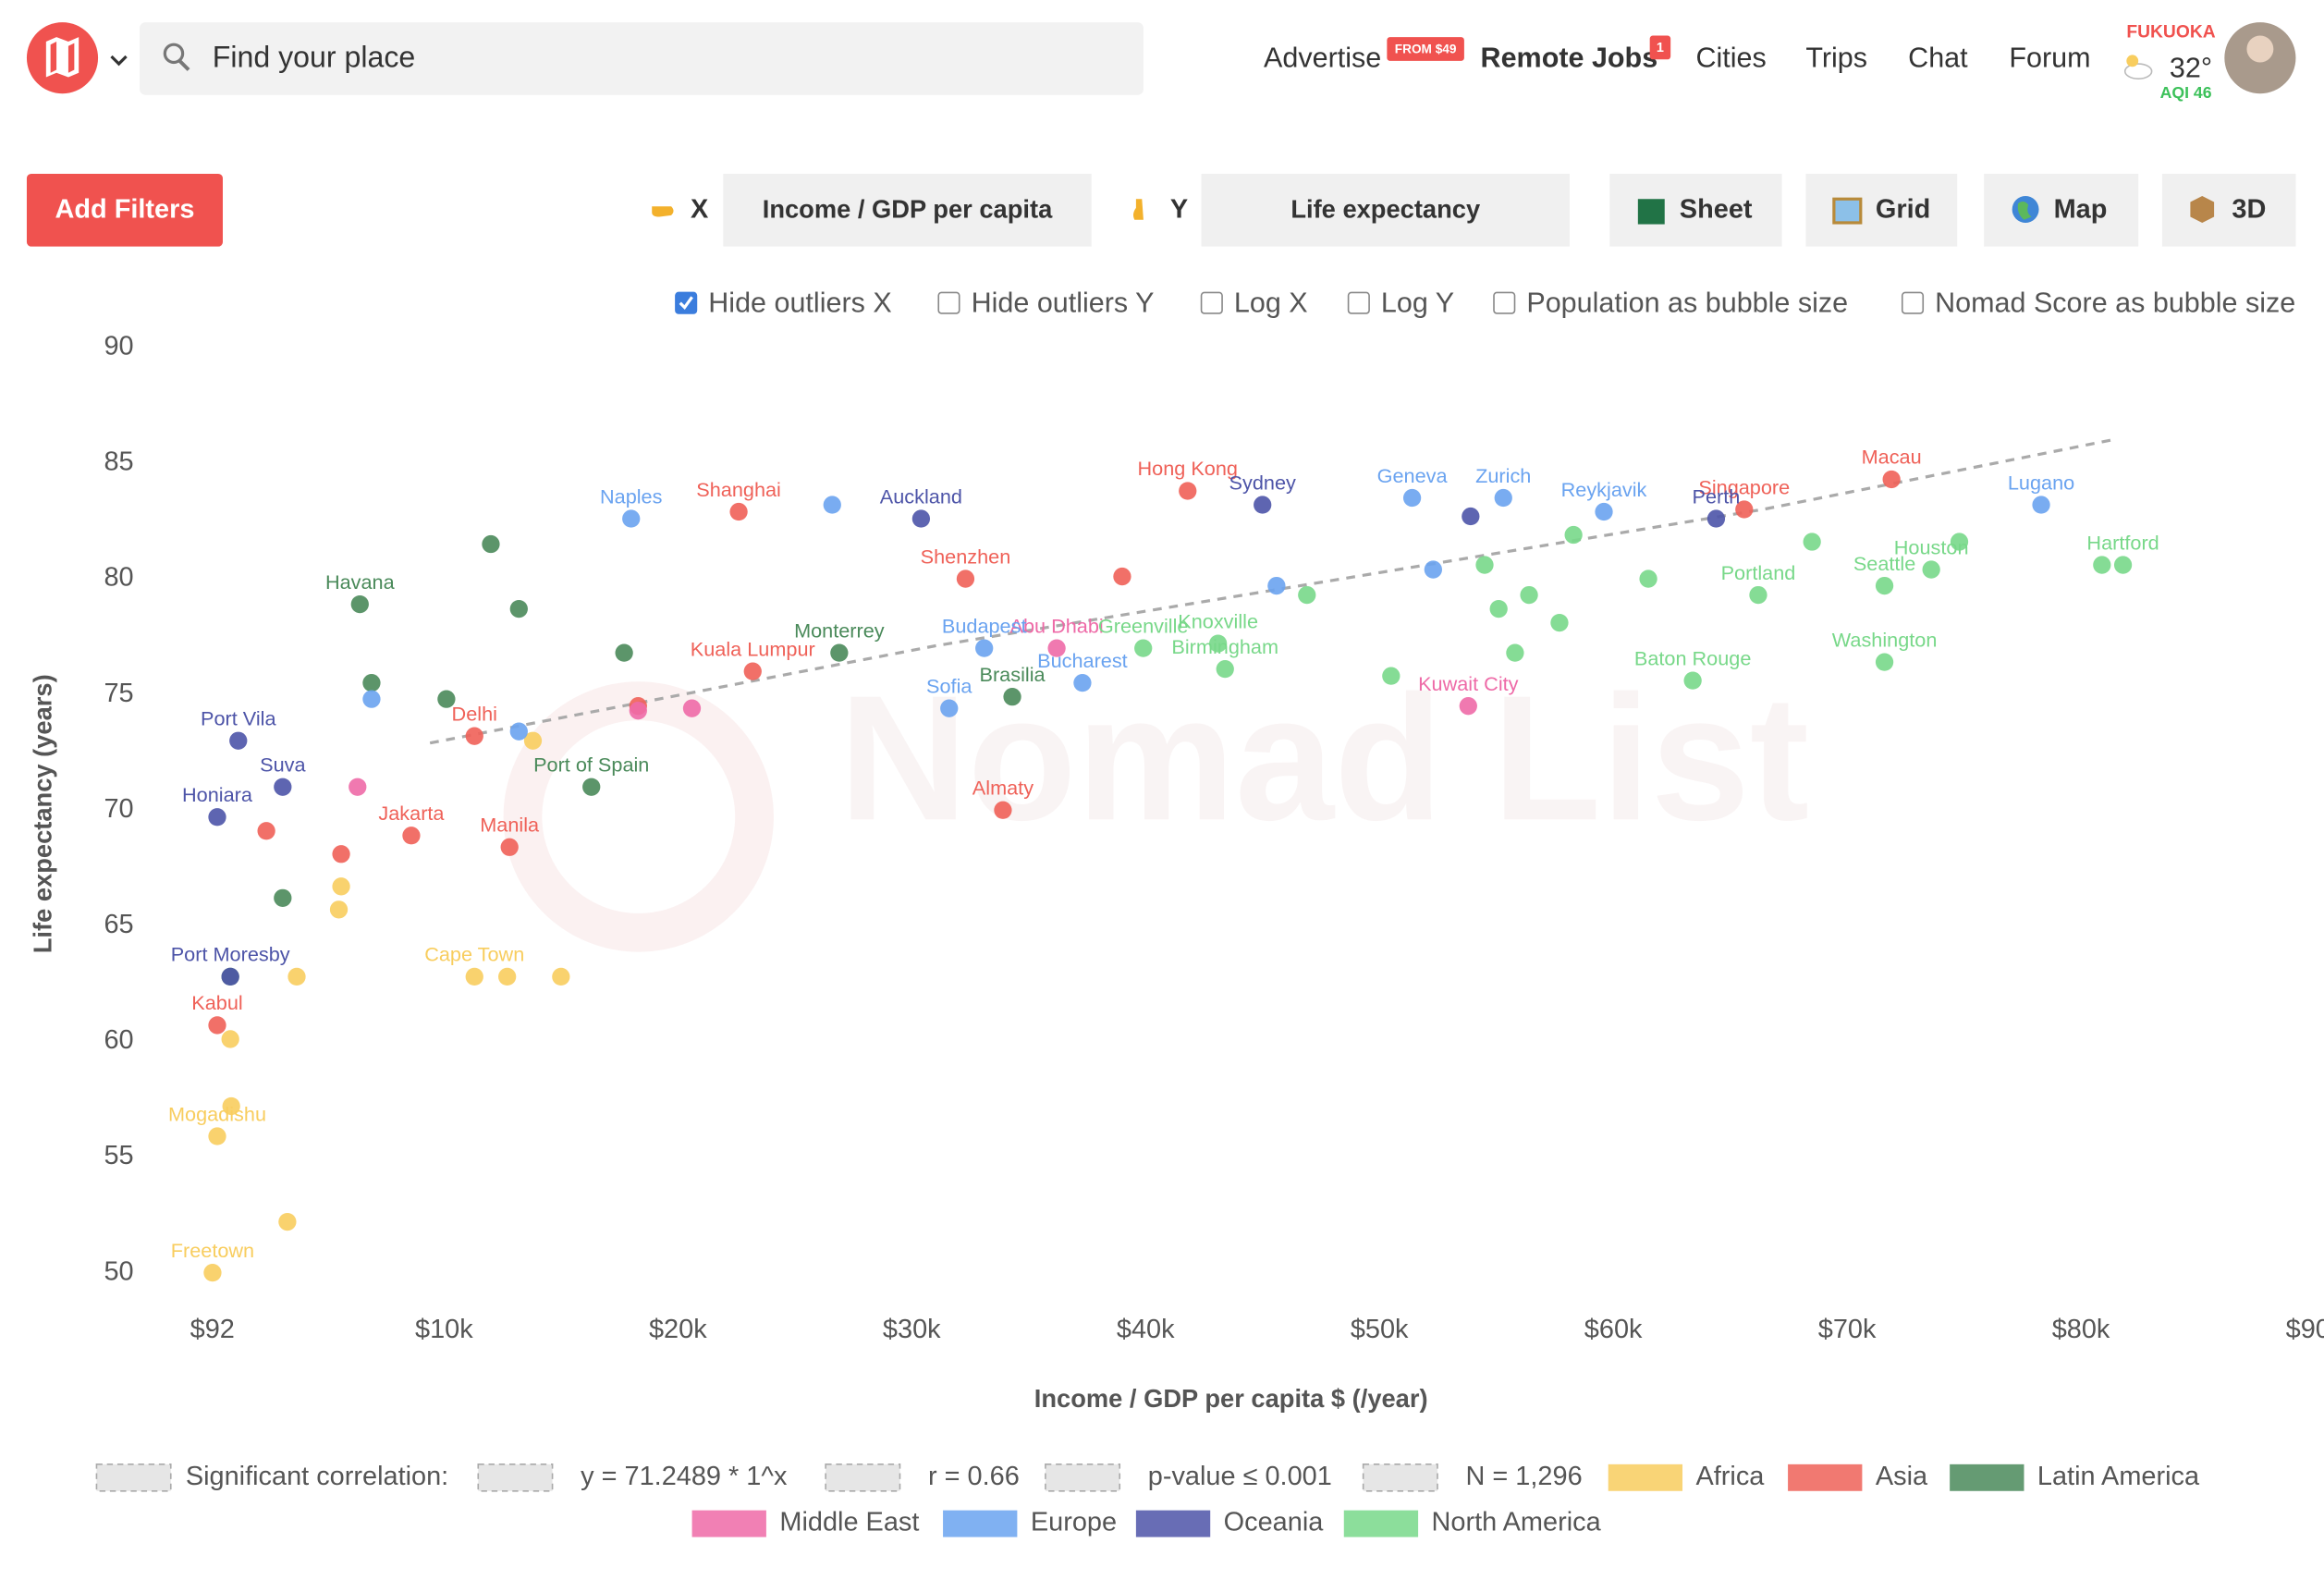 This screenshot has height=1592, width=2324. Describe the element at coordinates (1385, 210) in the screenshot. I see `y-selector` at that location.